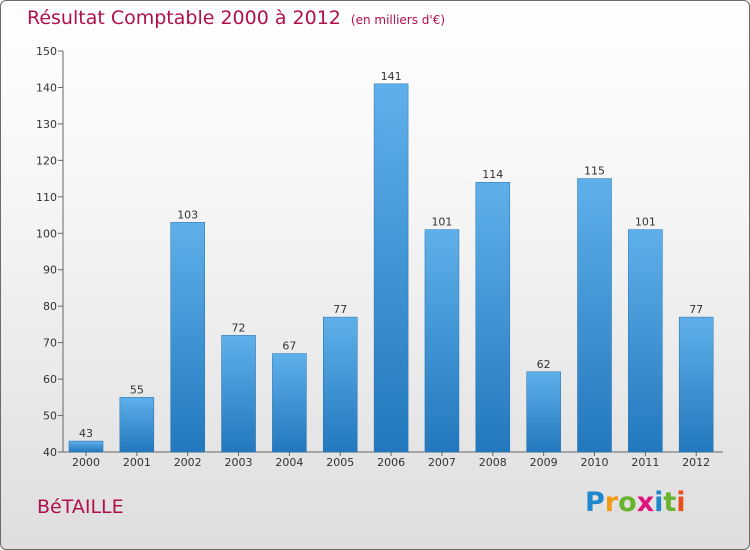 The height and width of the screenshot is (550, 750). I want to click on y-tick-label: 80, so click(50, 306).